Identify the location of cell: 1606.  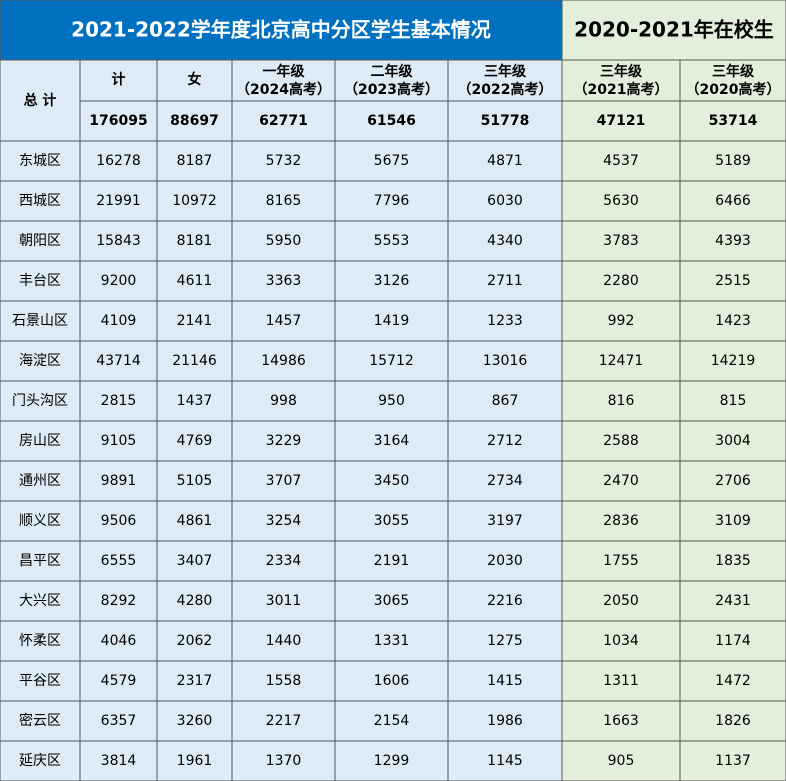
(392, 681).